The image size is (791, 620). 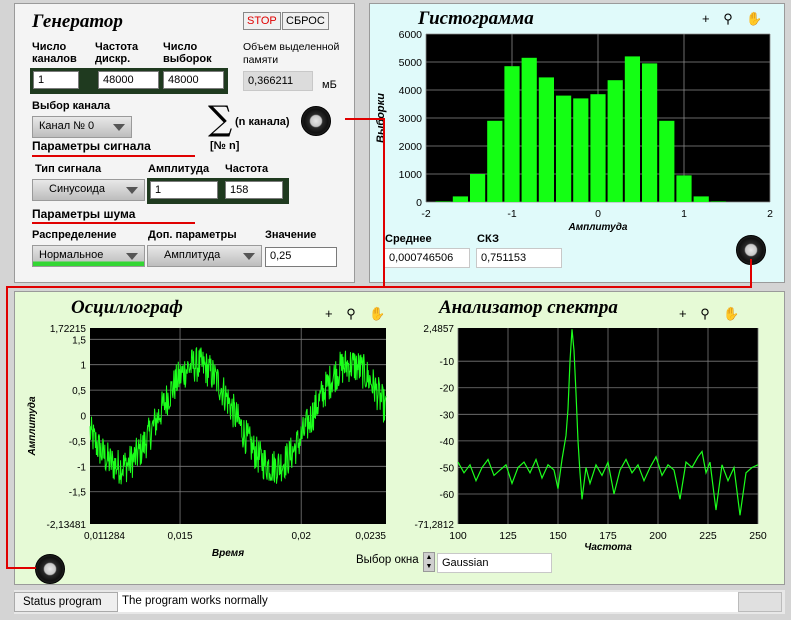 I want to click on oscilloscope-title: Осциллограф, so click(x=127, y=307).